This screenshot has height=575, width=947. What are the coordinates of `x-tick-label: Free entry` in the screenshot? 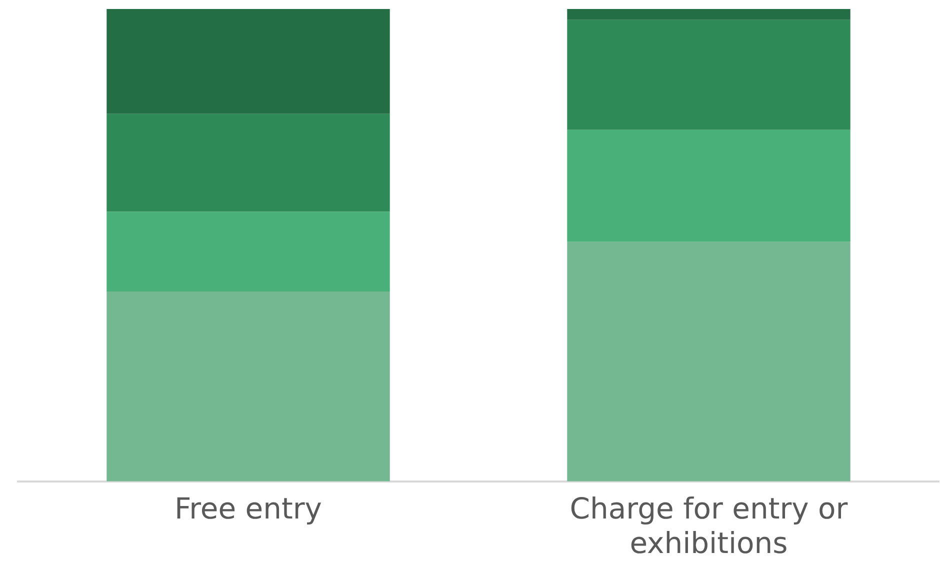 It's located at (248, 508).